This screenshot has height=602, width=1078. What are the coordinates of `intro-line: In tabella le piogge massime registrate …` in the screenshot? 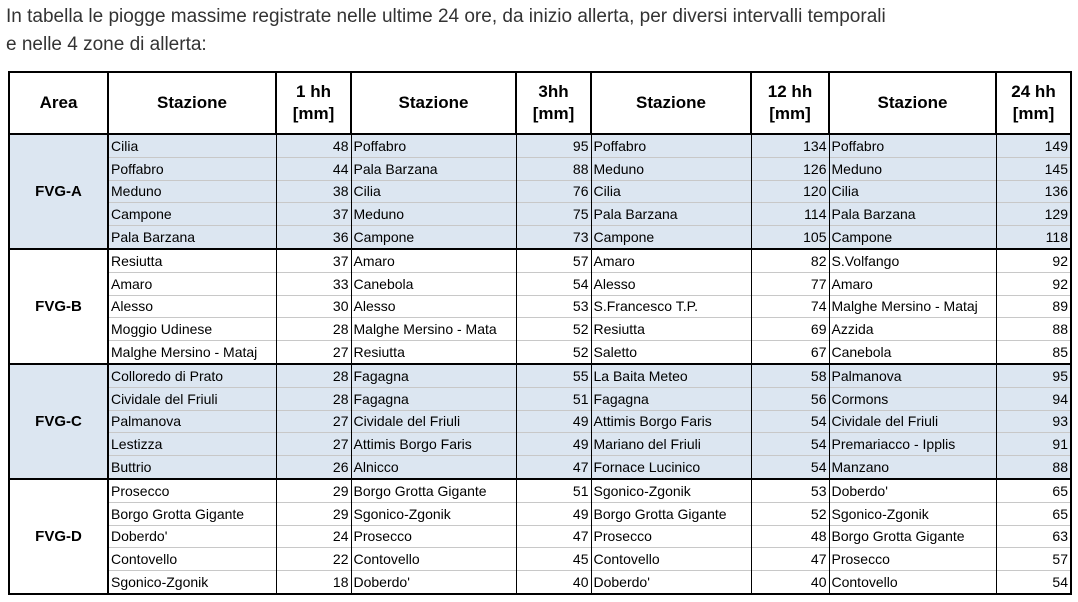 It's located at (446, 16).